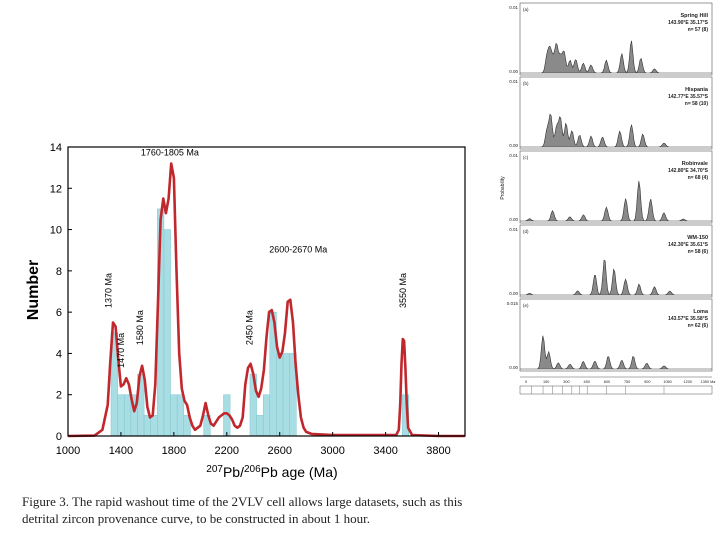  I want to click on panel-letter: (b), so click(526, 83).